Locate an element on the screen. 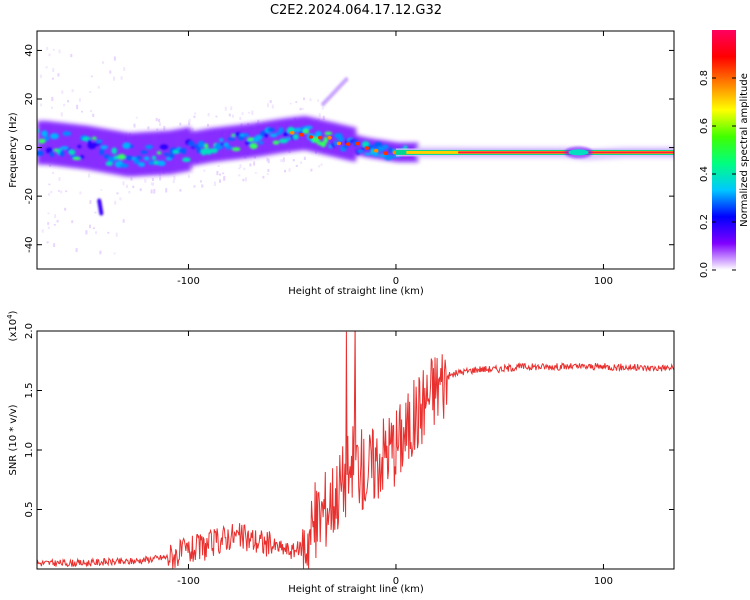  colorbar-tick-label: 0.0 is located at coordinates (704, 270).